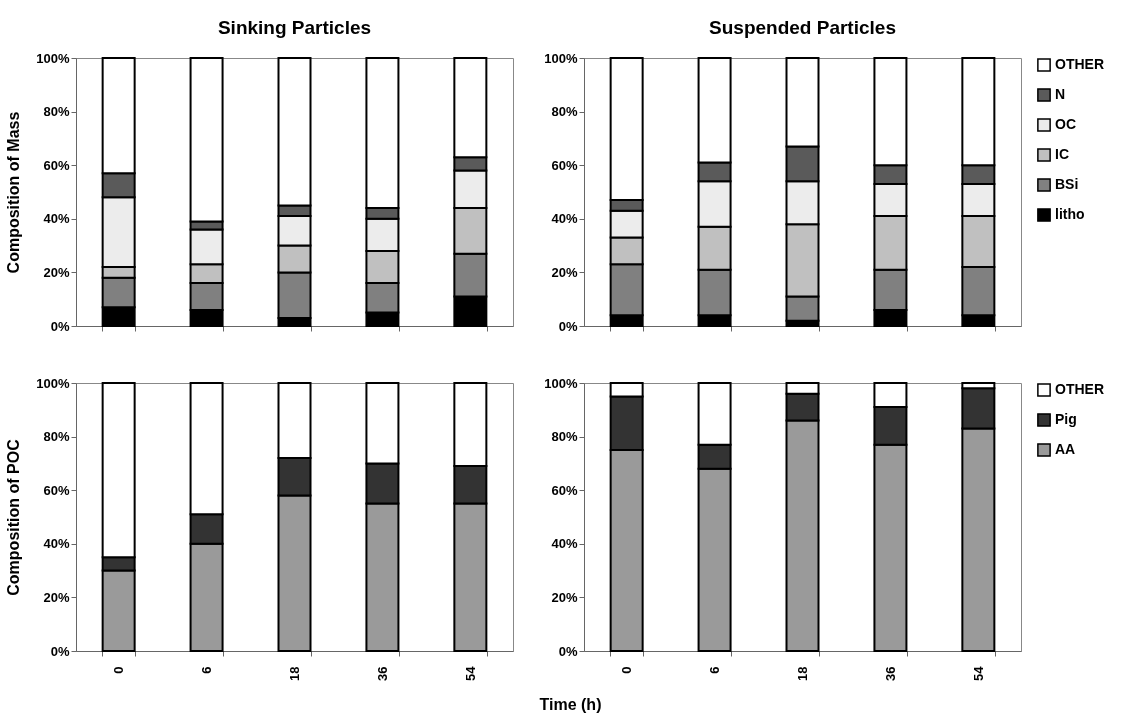  I want to click on legend-label: N, so click(1060, 94).